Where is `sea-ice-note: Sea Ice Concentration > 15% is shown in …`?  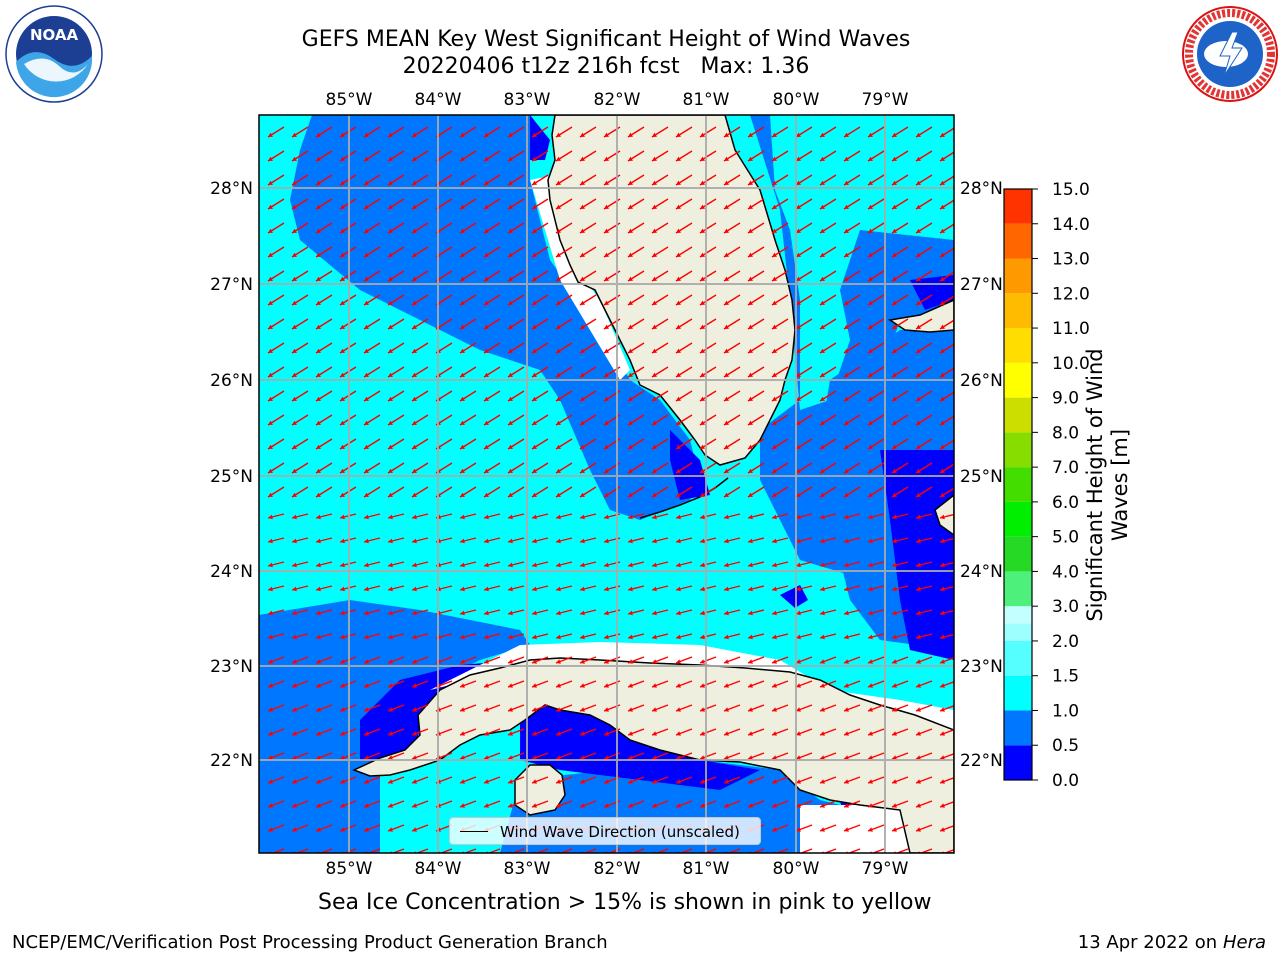
sea-ice-note: Sea Ice Concentration > 15% is shown in … is located at coordinates (625, 902).